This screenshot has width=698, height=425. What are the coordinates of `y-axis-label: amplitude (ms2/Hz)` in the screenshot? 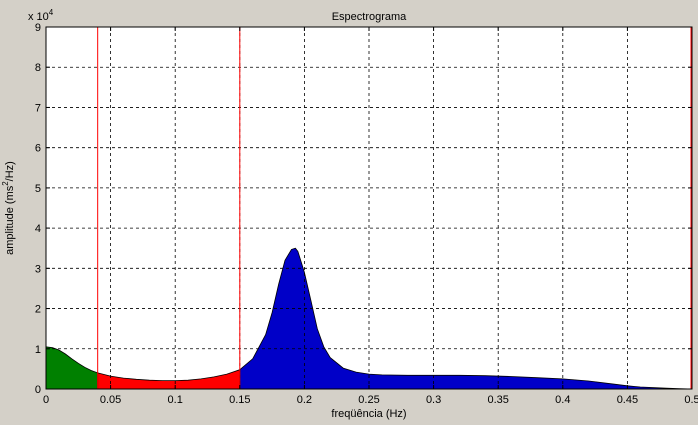 It's located at (8, 208).